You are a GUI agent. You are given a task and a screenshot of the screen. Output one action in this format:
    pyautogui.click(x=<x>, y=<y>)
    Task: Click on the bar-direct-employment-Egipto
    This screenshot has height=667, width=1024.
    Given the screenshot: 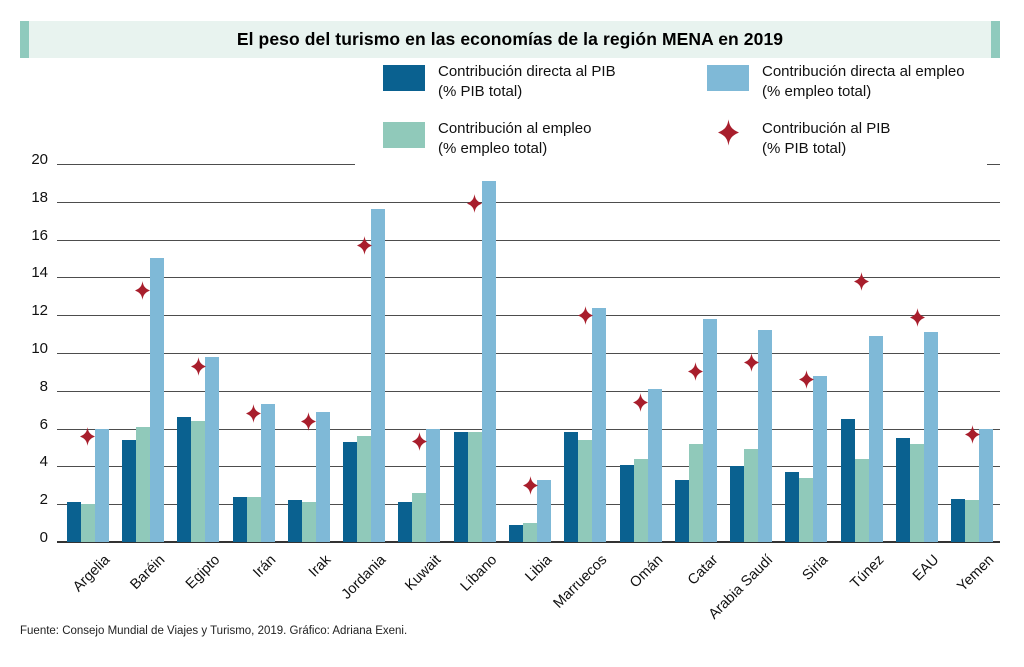 What is the action you would take?
    pyautogui.click(x=212, y=449)
    